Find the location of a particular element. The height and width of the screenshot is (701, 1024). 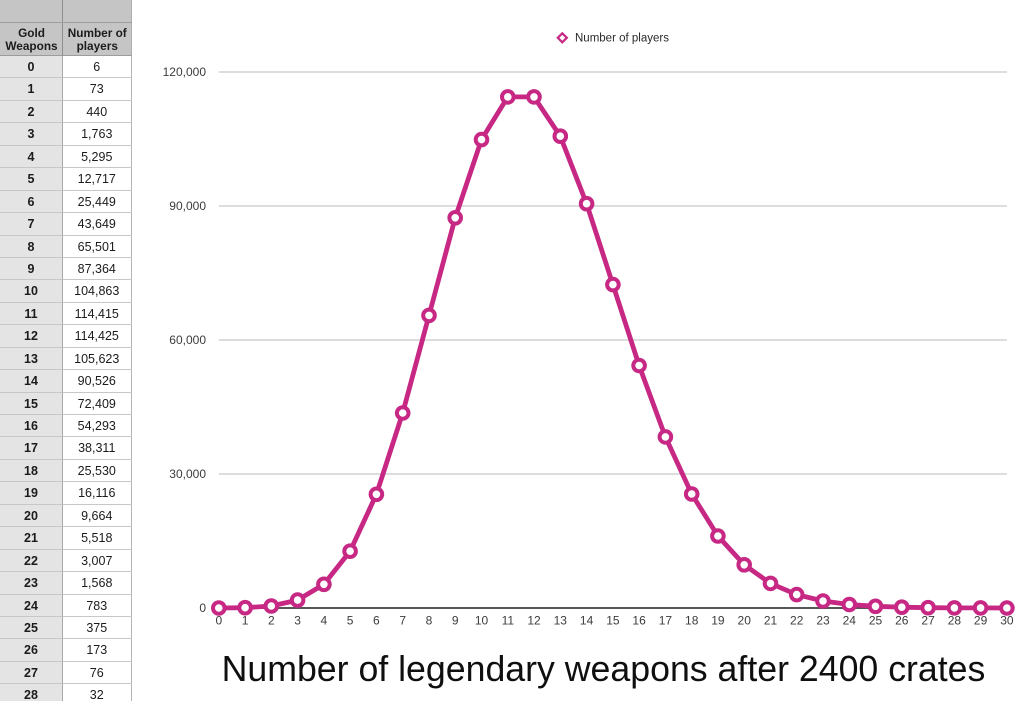

svg-text: 14 is located at coordinates (587, 621).